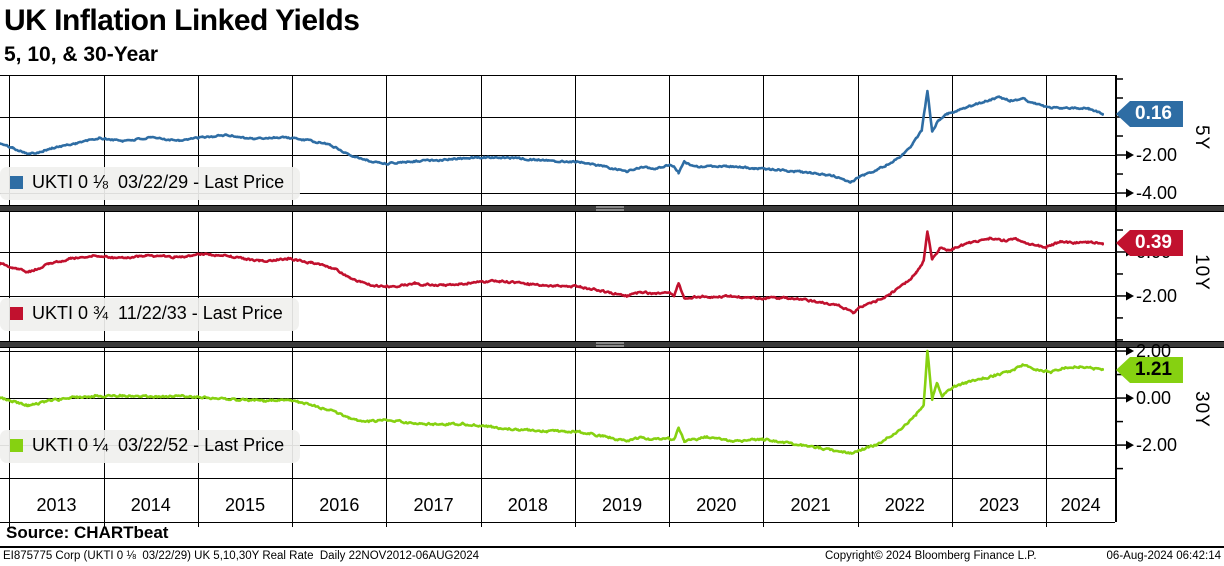 This screenshot has height=566, width=1224. I want to click on x-tick-label: 2018, so click(528, 505).